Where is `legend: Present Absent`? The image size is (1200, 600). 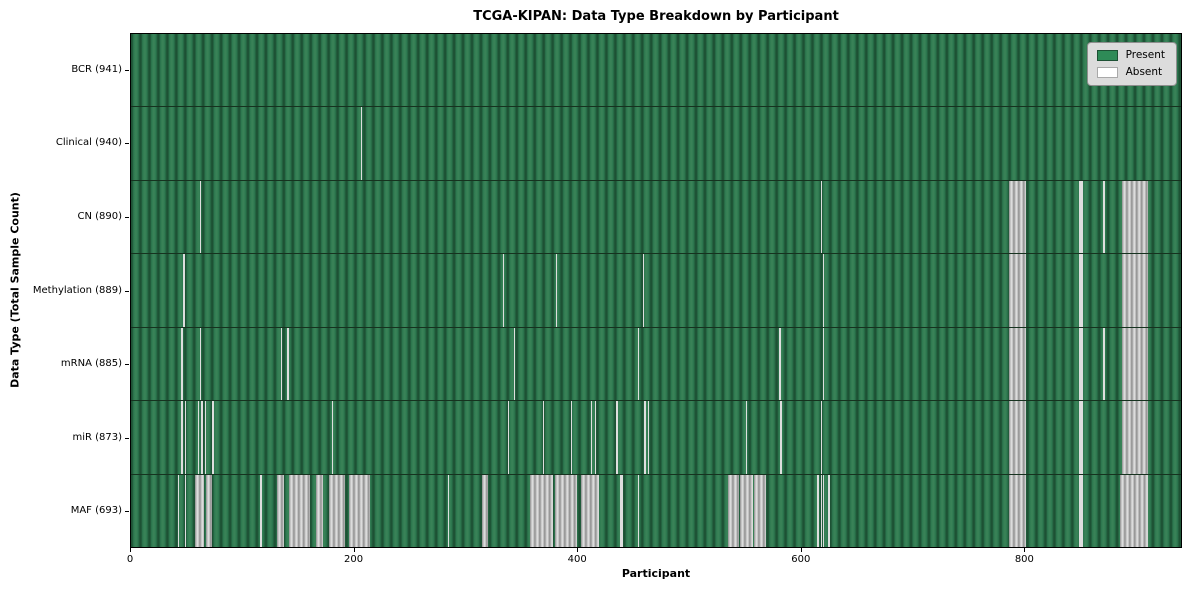 legend: Present Absent is located at coordinates (1131, 64).